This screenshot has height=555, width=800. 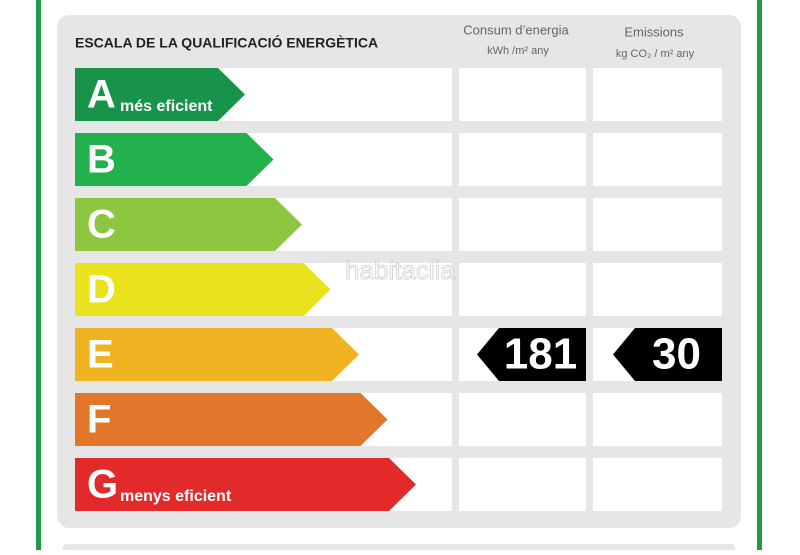 What do you see at coordinates (101, 225) in the screenshot?
I see `class-letter: C` at bounding box center [101, 225].